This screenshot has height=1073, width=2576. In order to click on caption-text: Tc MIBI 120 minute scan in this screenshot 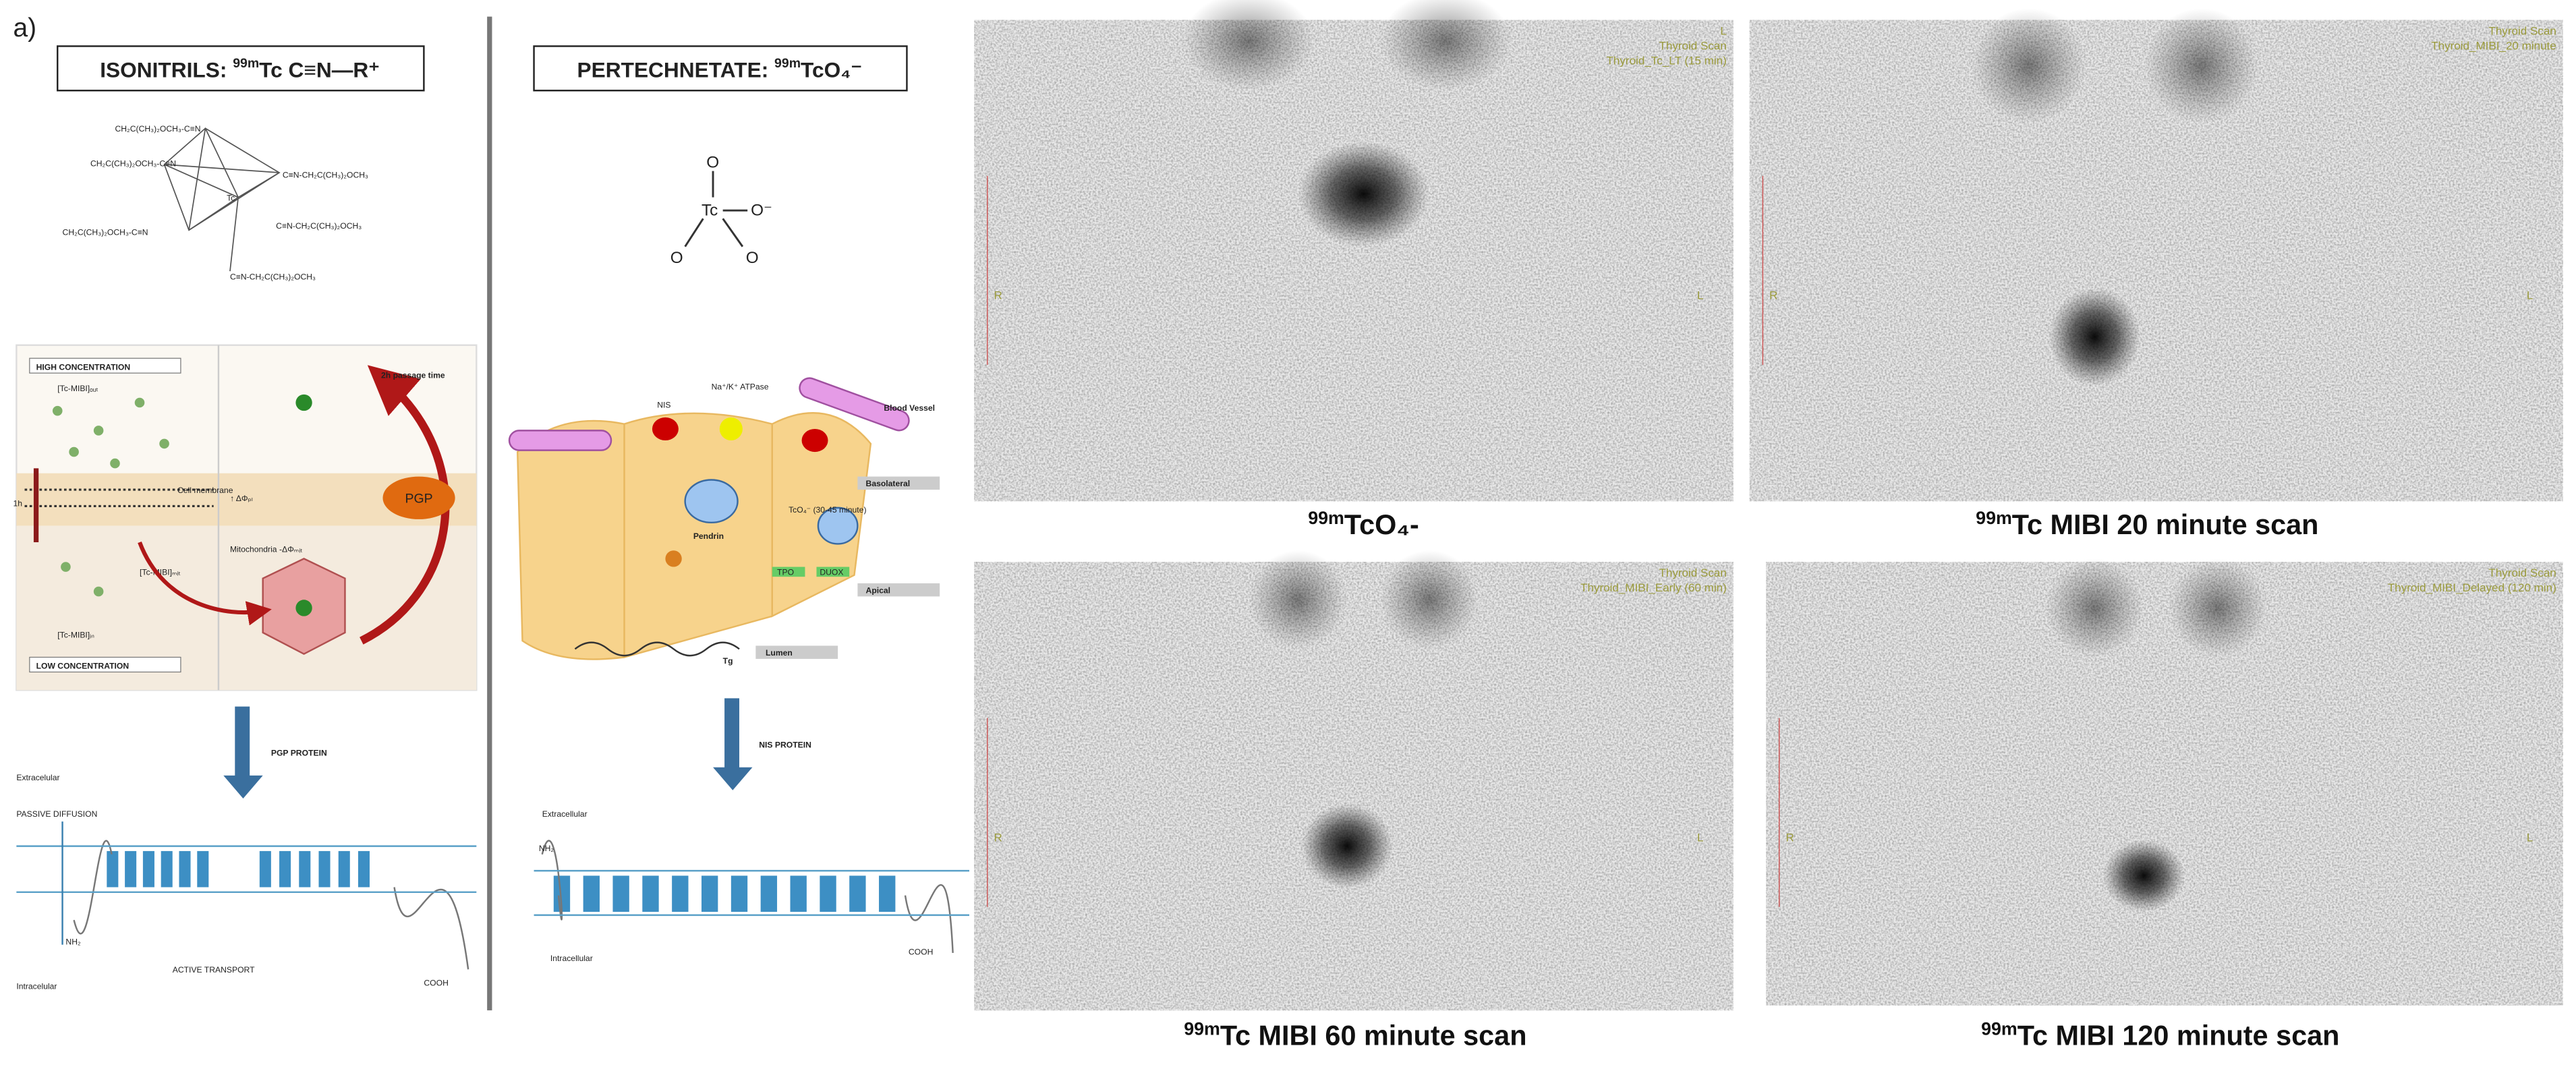, I will do `click(2178, 1035)`.